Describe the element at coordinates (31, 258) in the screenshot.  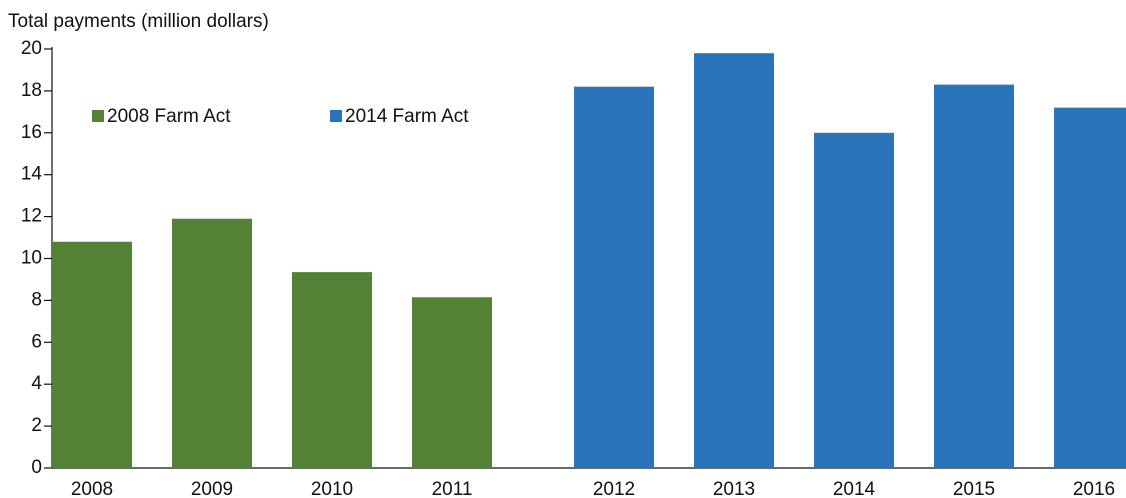
I see `y-tick-label: 10` at that location.